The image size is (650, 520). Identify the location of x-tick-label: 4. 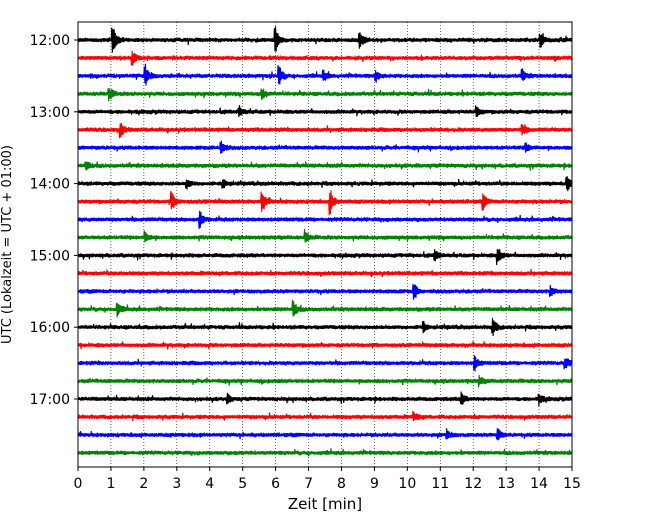
(209, 484).